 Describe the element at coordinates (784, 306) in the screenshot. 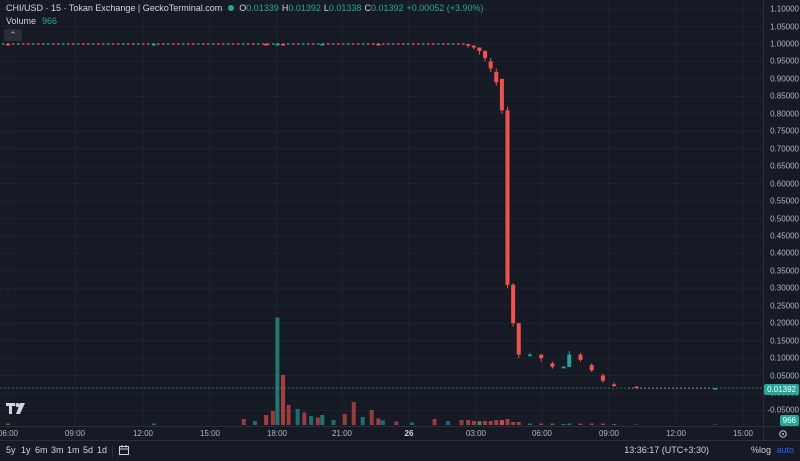

I see `price-axis-label: 0.25000` at that location.